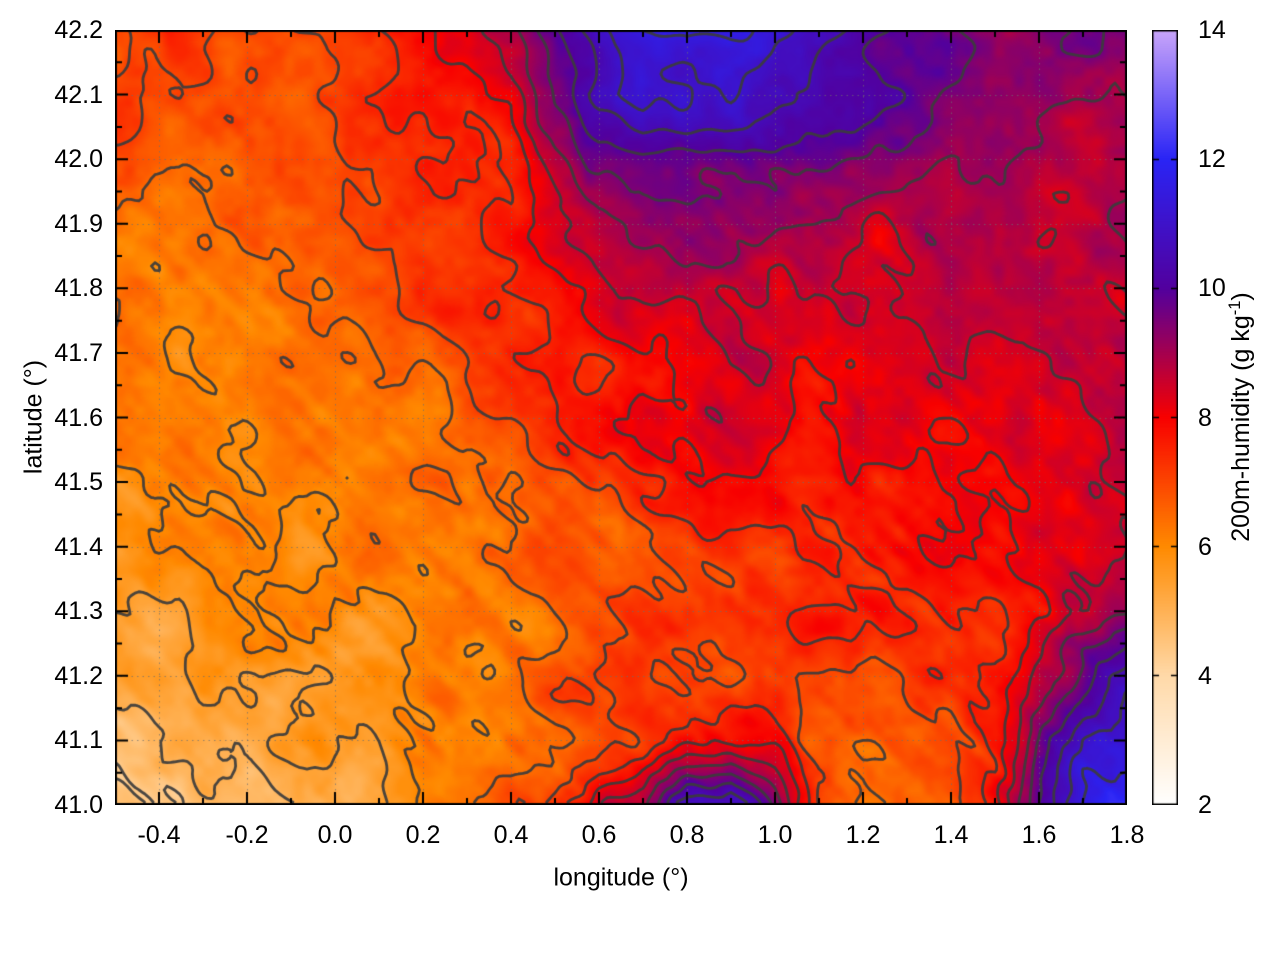 The width and height of the screenshot is (1280, 960). Describe the element at coordinates (687, 835) in the screenshot. I see `x-tick-label: 0.8` at that location.